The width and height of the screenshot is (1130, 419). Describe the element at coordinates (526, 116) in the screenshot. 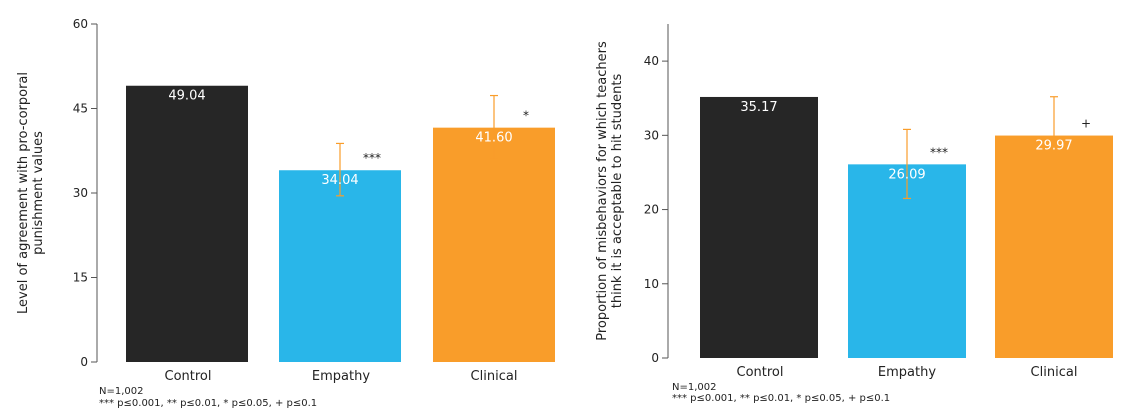

I see `significance-marker-clinical: *` at that location.